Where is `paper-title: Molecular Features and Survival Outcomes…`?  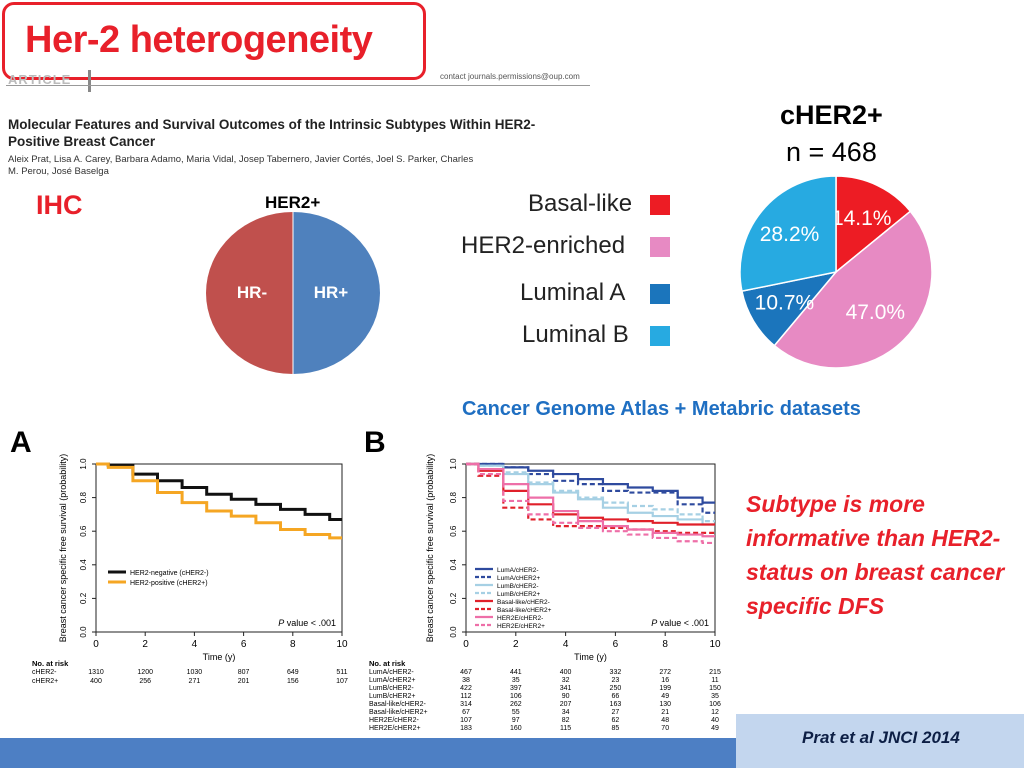 paper-title: Molecular Features and Survival Outcomes… is located at coordinates (272, 133).